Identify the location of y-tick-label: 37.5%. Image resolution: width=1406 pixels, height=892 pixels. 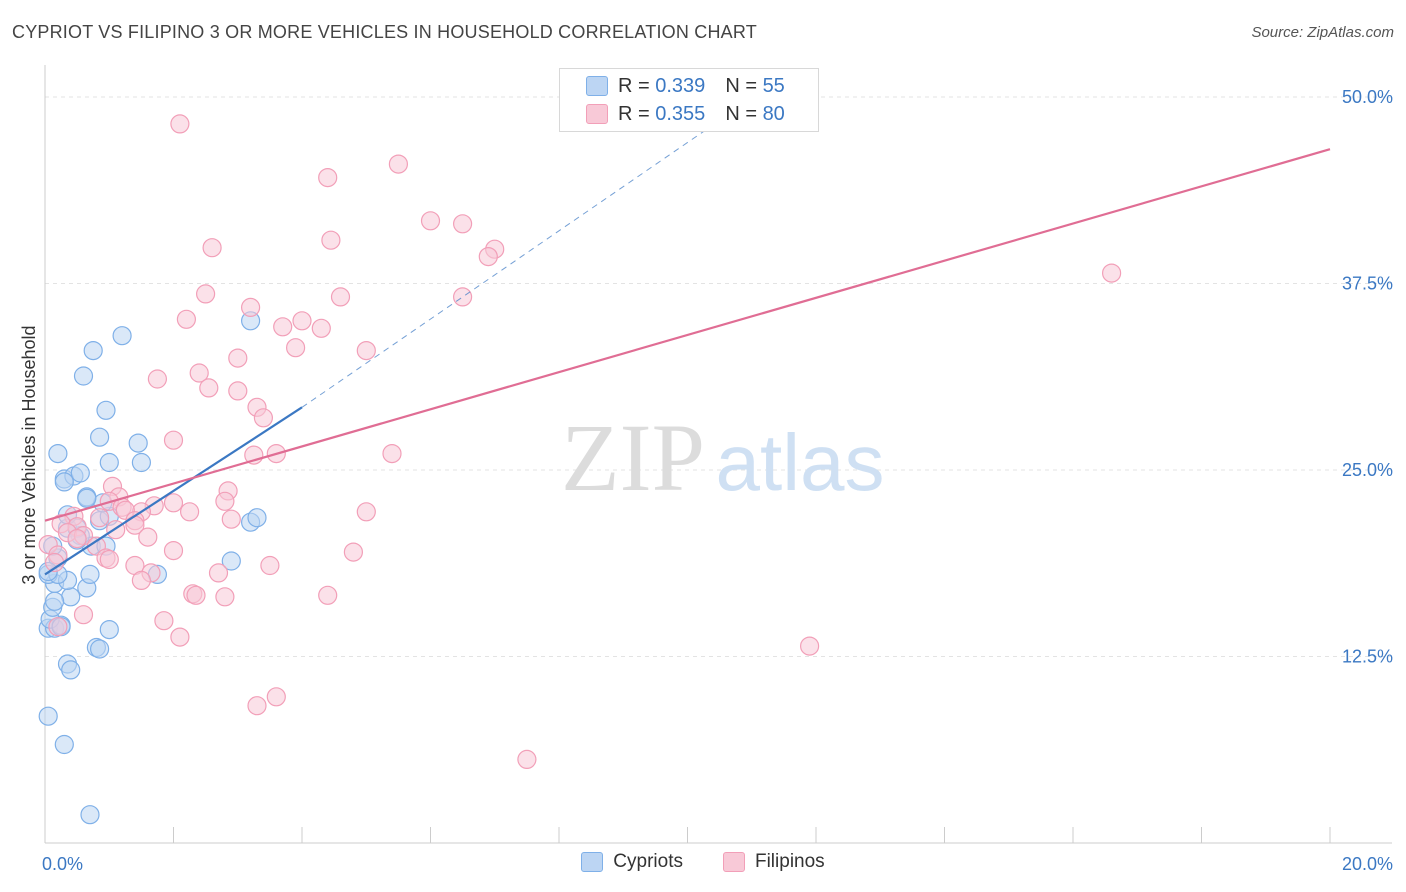
(1367, 284).